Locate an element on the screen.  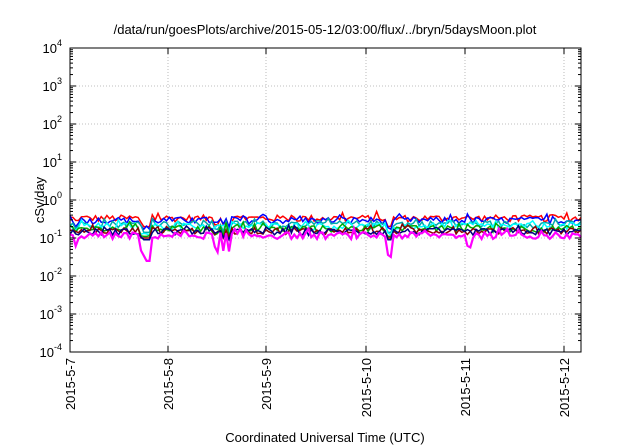
y-tick-label: 10⁻⁴ is located at coordinates (51, 351).